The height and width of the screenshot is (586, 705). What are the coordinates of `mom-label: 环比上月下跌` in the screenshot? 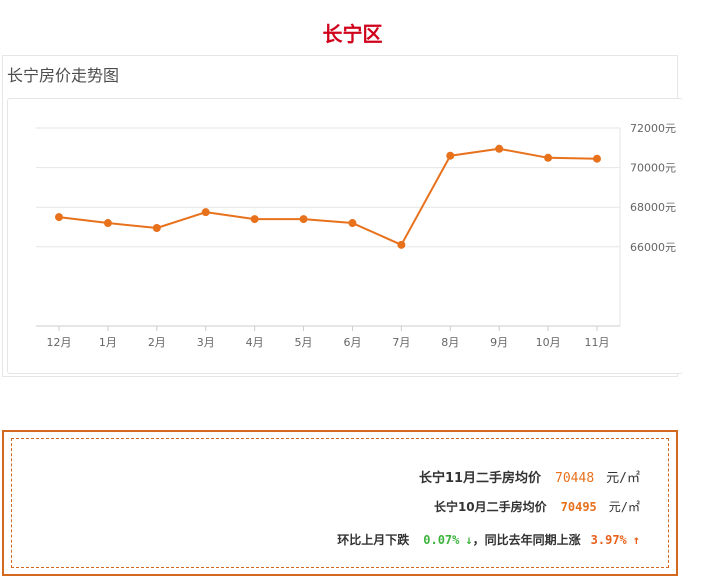 It's located at (373, 540).